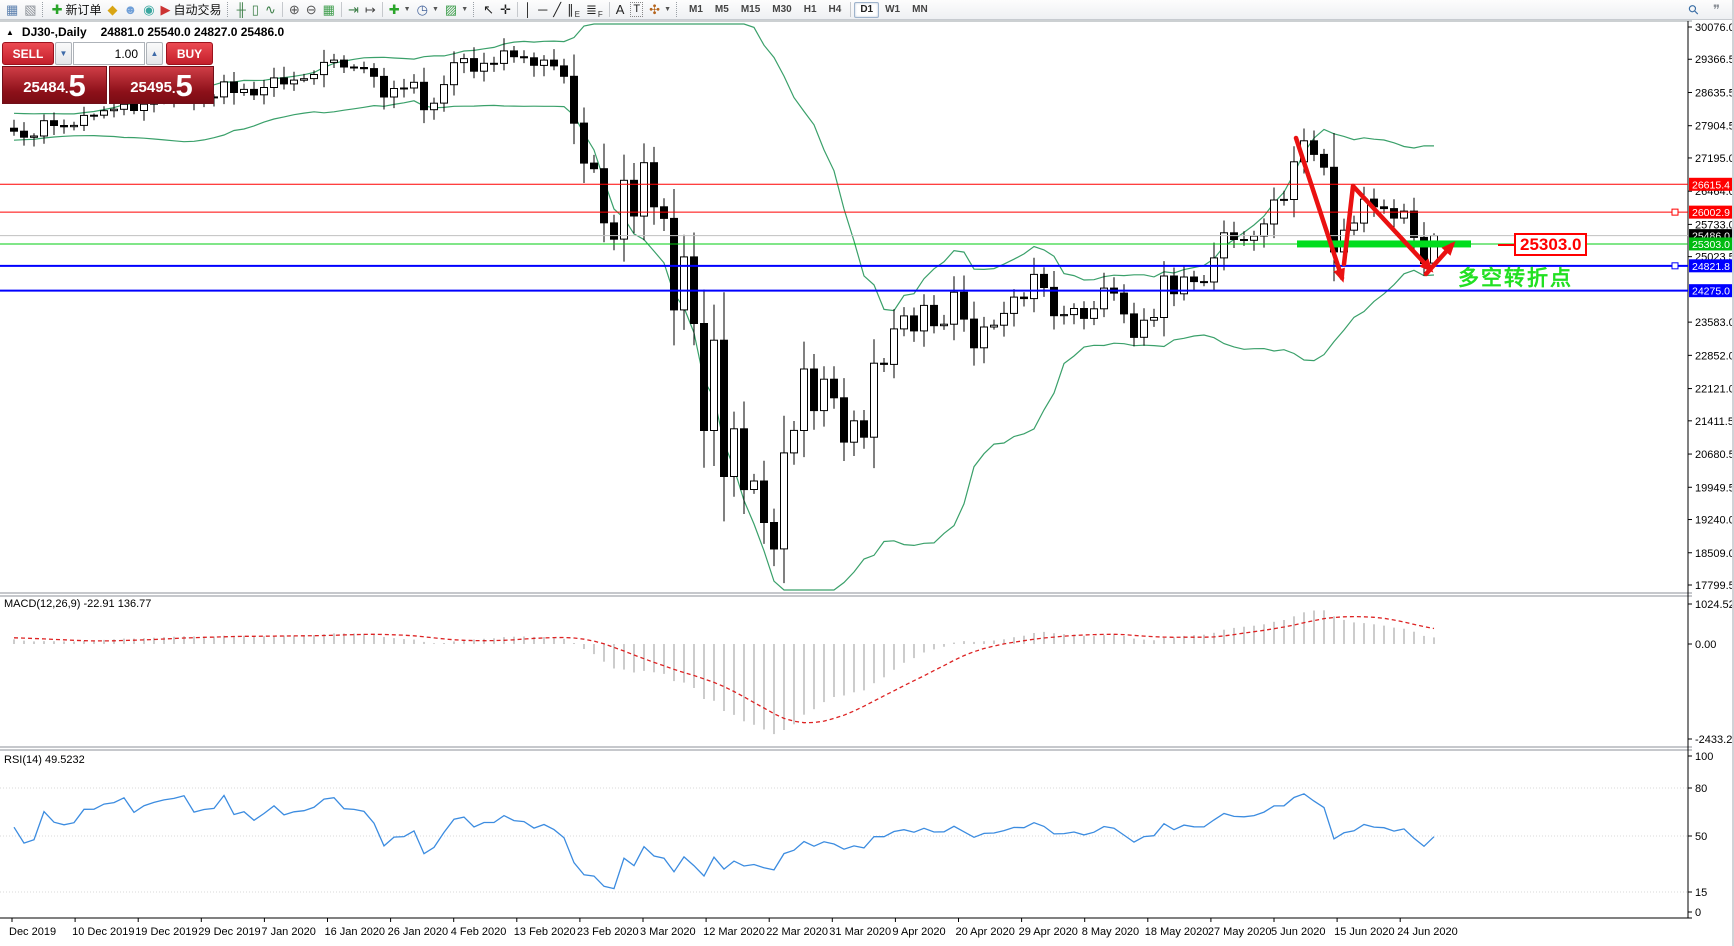 The height and width of the screenshot is (946, 1734). Describe the element at coordinates (108, 73) in the screenshot. I see `one-click-trading-panel: SELL ▼ ▲ BUY 25484.5 25495.5` at that location.